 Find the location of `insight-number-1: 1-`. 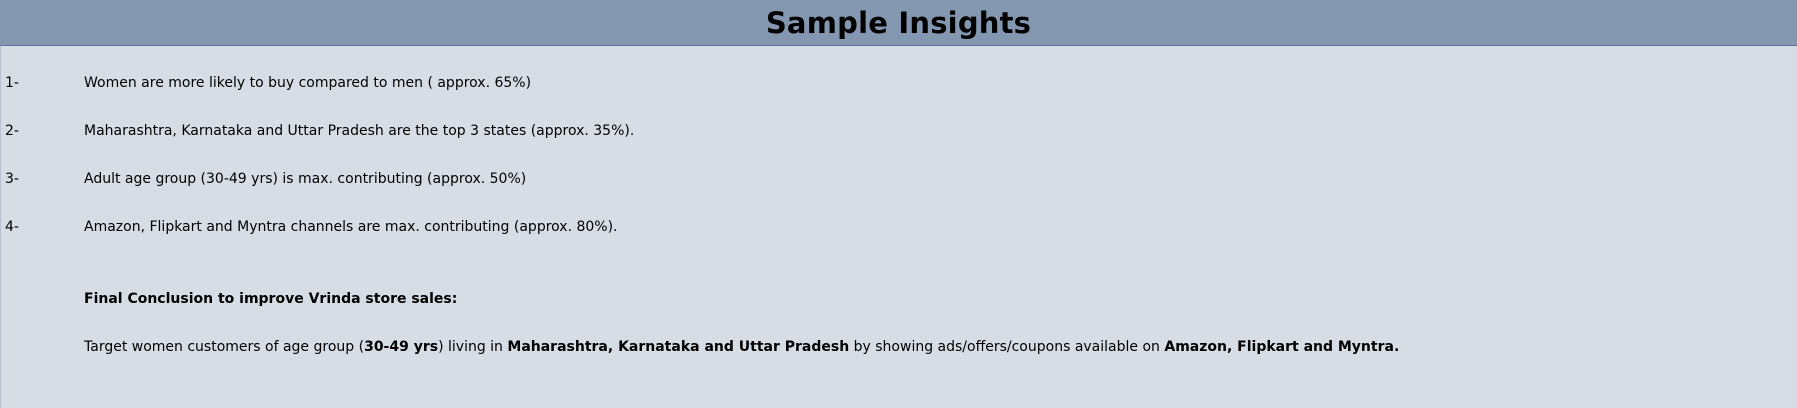

insight-number-1: 1- is located at coordinates (12, 83).